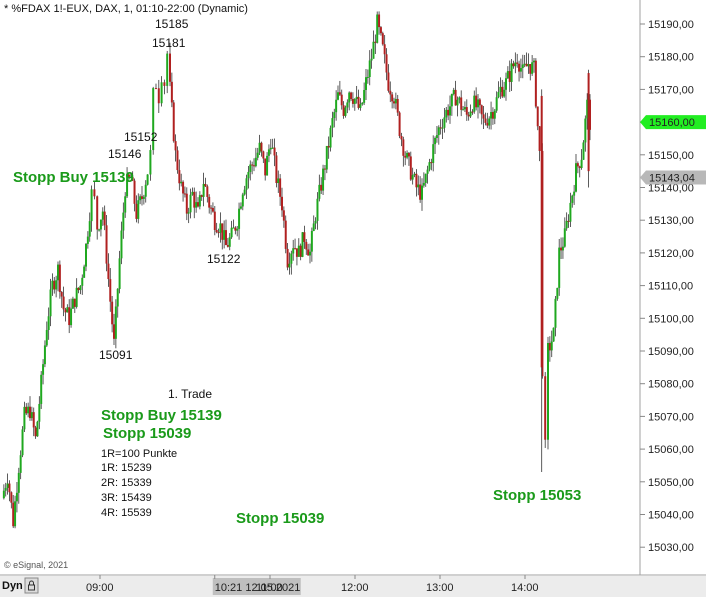 The width and height of the screenshot is (706, 597). Describe the element at coordinates (673, 150) in the screenshot. I see `price-tags: 15160,00 15143,04` at that location.